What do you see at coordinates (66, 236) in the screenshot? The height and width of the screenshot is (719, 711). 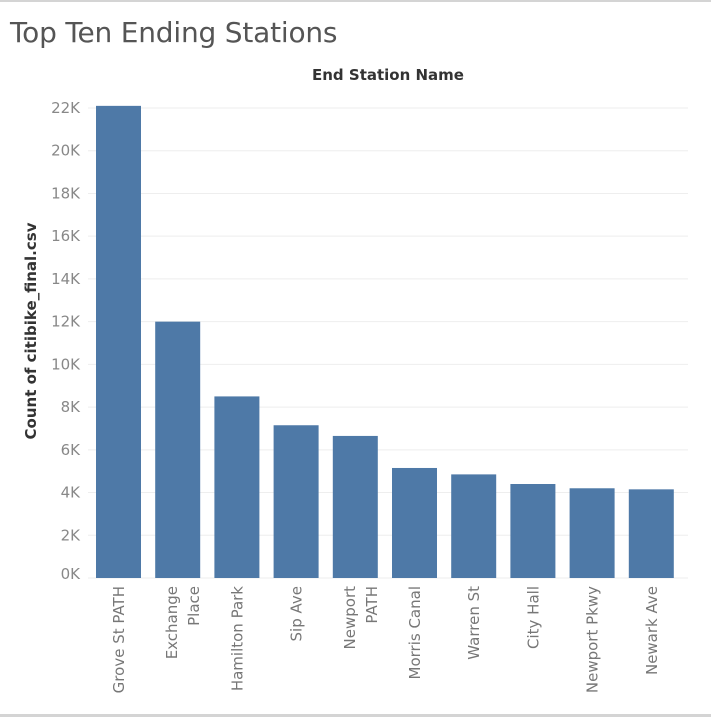 I see `y-tick-label: 16K` at bounding box center [66, 236].